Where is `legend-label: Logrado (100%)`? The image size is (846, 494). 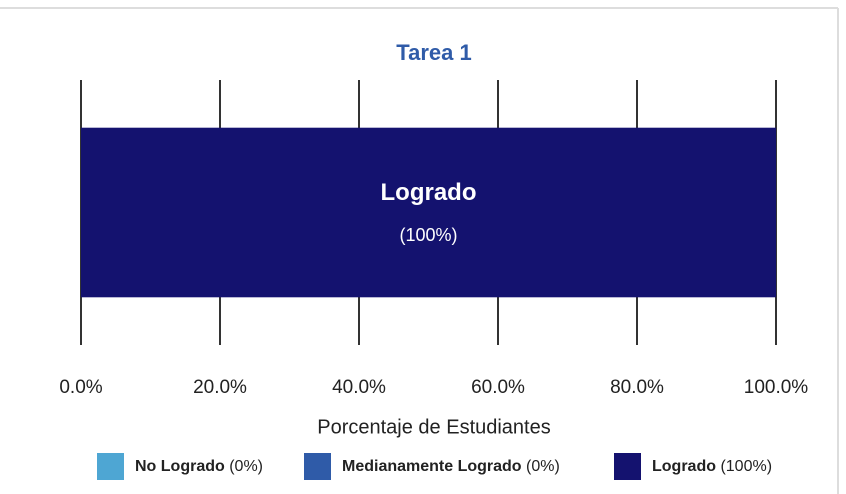 legend-label: Logrado (100%) is located at coordinates (712, 466).